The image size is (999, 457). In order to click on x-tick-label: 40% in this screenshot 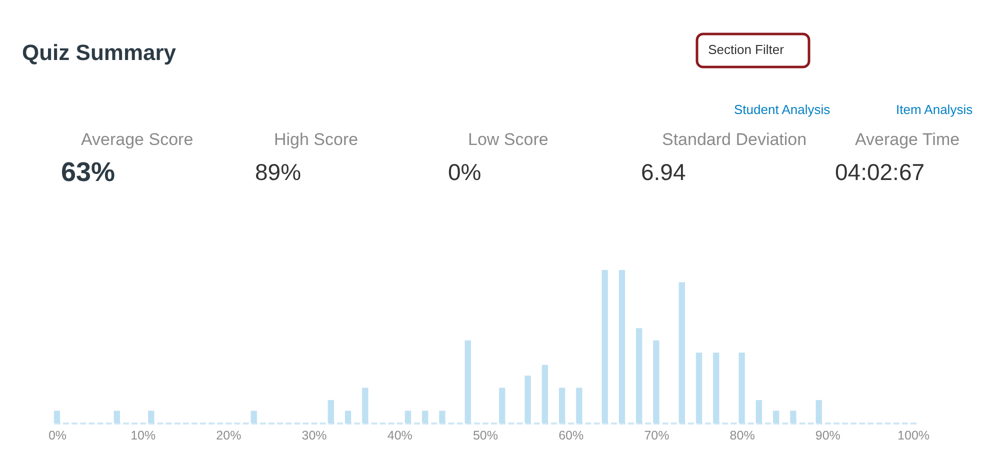, I will do `click(399, 435)`.